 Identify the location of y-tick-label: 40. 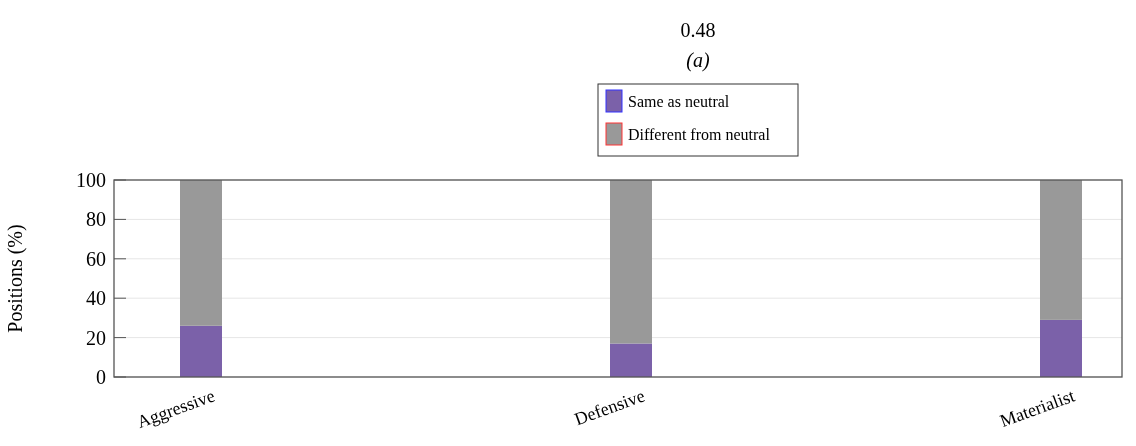
(96, 298).